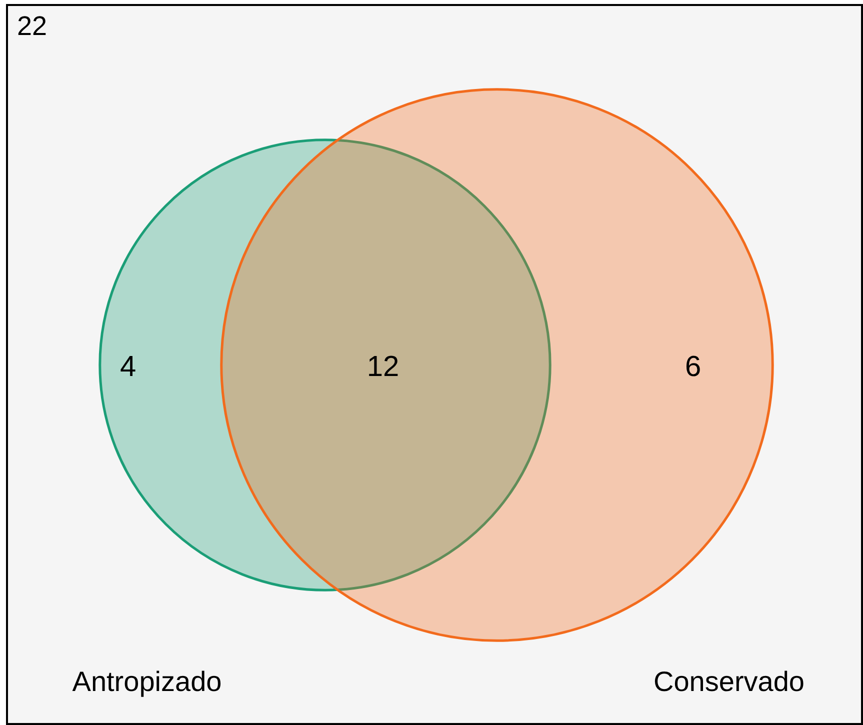 The width and height of the screenshot is (863, 725). Describe the element at coordinates (693, 367) in the screenshot. I see `data-label: 6` at that location.